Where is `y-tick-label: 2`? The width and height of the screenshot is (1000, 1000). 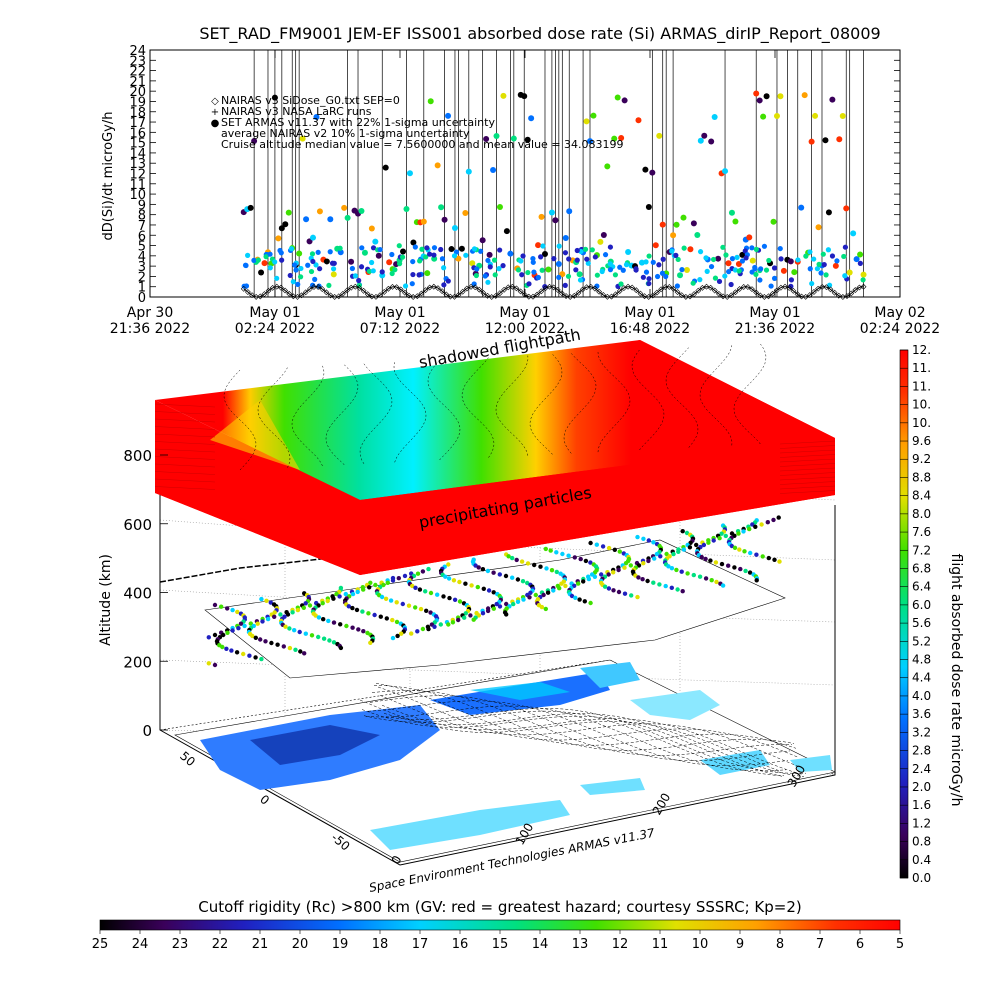 y-tick-label: 2 is located at coordinates (142, 277).